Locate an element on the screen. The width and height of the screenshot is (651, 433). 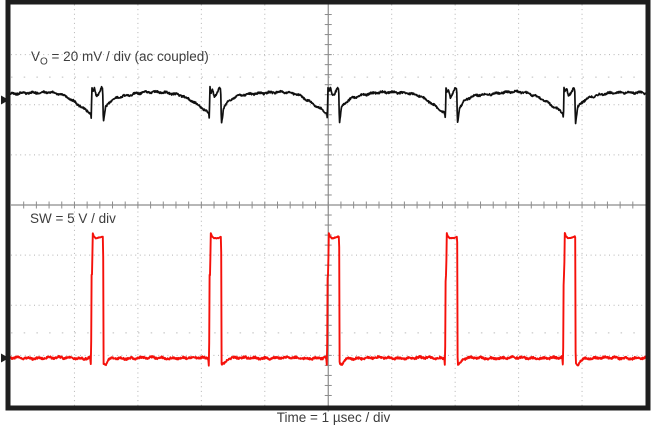
vo-scale-label: VO = 20 mV / div (ac coupled) is located at coordinates (120, 58).